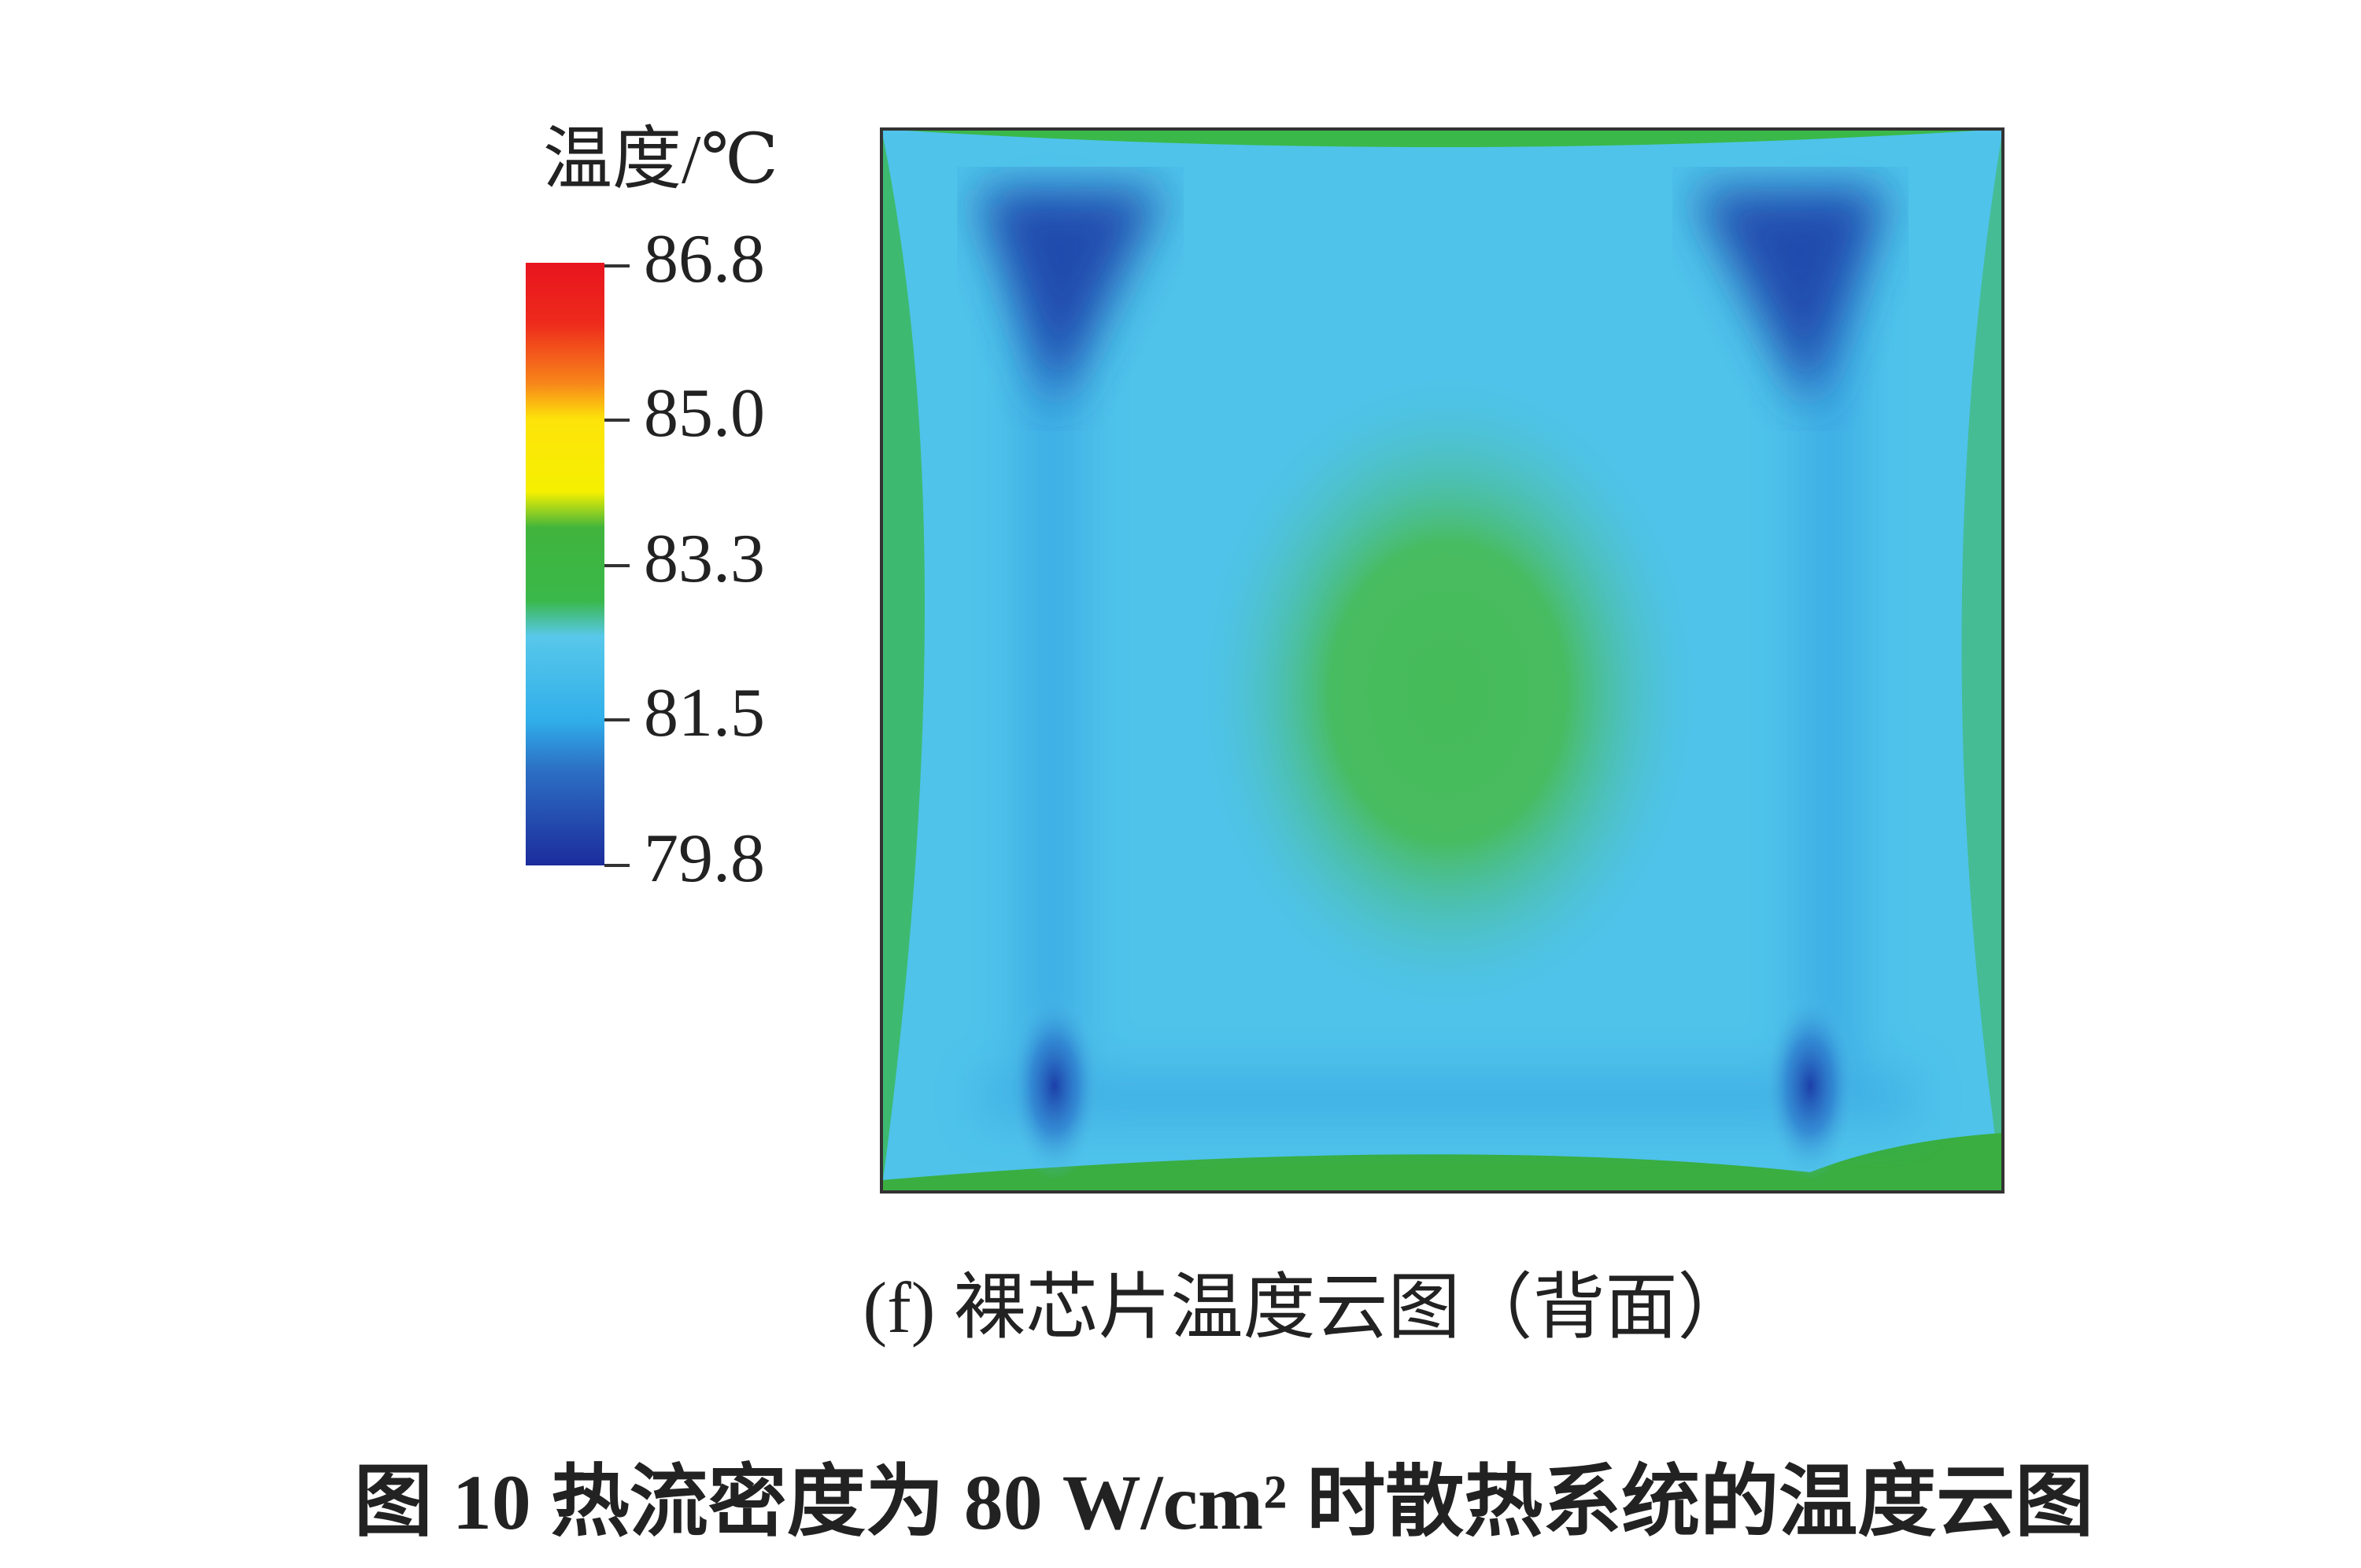 The width and height of the screenshot is (2361, 1568). I want to click on caption: 图 10 热流密度为 80 W/cm² 时散热系统的温度云图, so click(1223, 1503).